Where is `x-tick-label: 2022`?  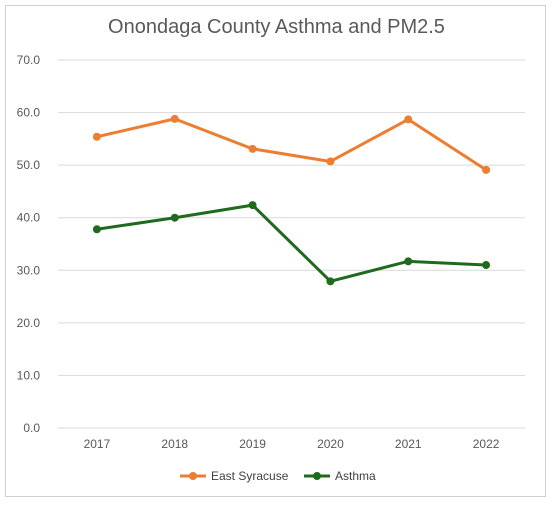 x-tick-label: 2022 is located at coordinates (486, 444).